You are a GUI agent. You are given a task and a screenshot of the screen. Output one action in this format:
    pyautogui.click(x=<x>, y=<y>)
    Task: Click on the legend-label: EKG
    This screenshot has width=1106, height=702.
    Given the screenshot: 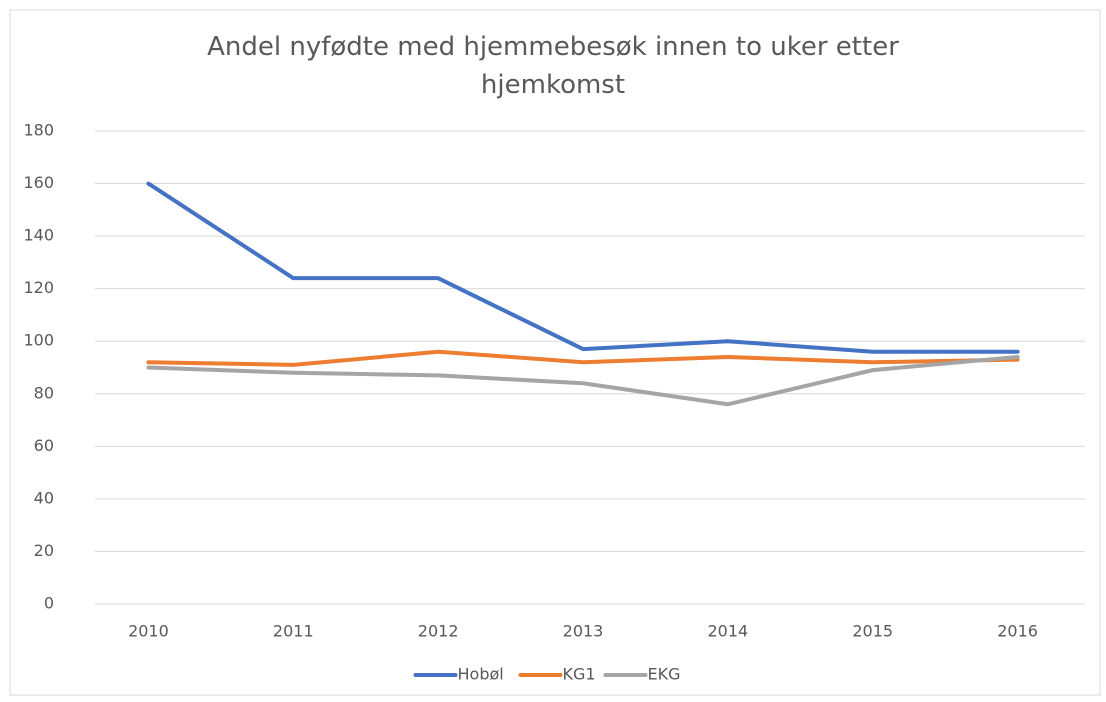 What is the action you would take?
    pyautogui.click(x=664, y=674)
    